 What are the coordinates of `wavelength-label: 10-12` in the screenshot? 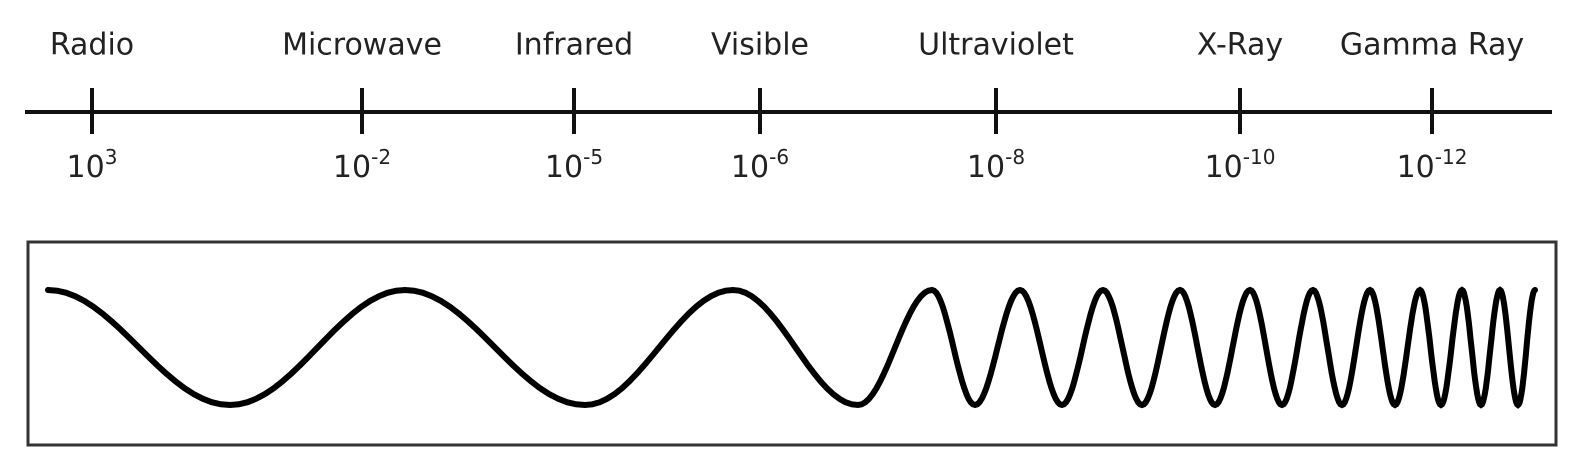 It's located at (1432, 165).